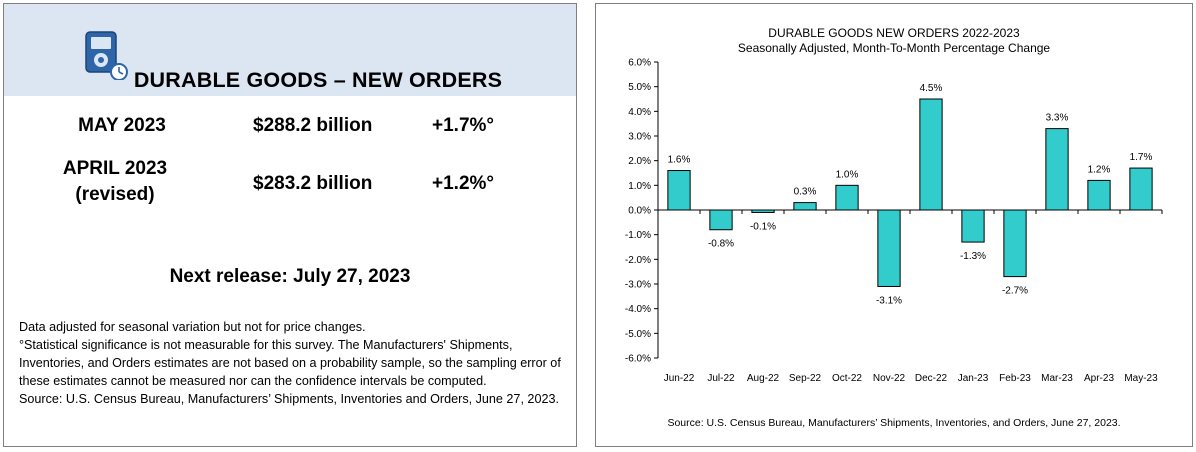 Image resolution: width=1196 pixels, height=452 pixels. I want to click on data-label: -3.1%, so click(889, 300).